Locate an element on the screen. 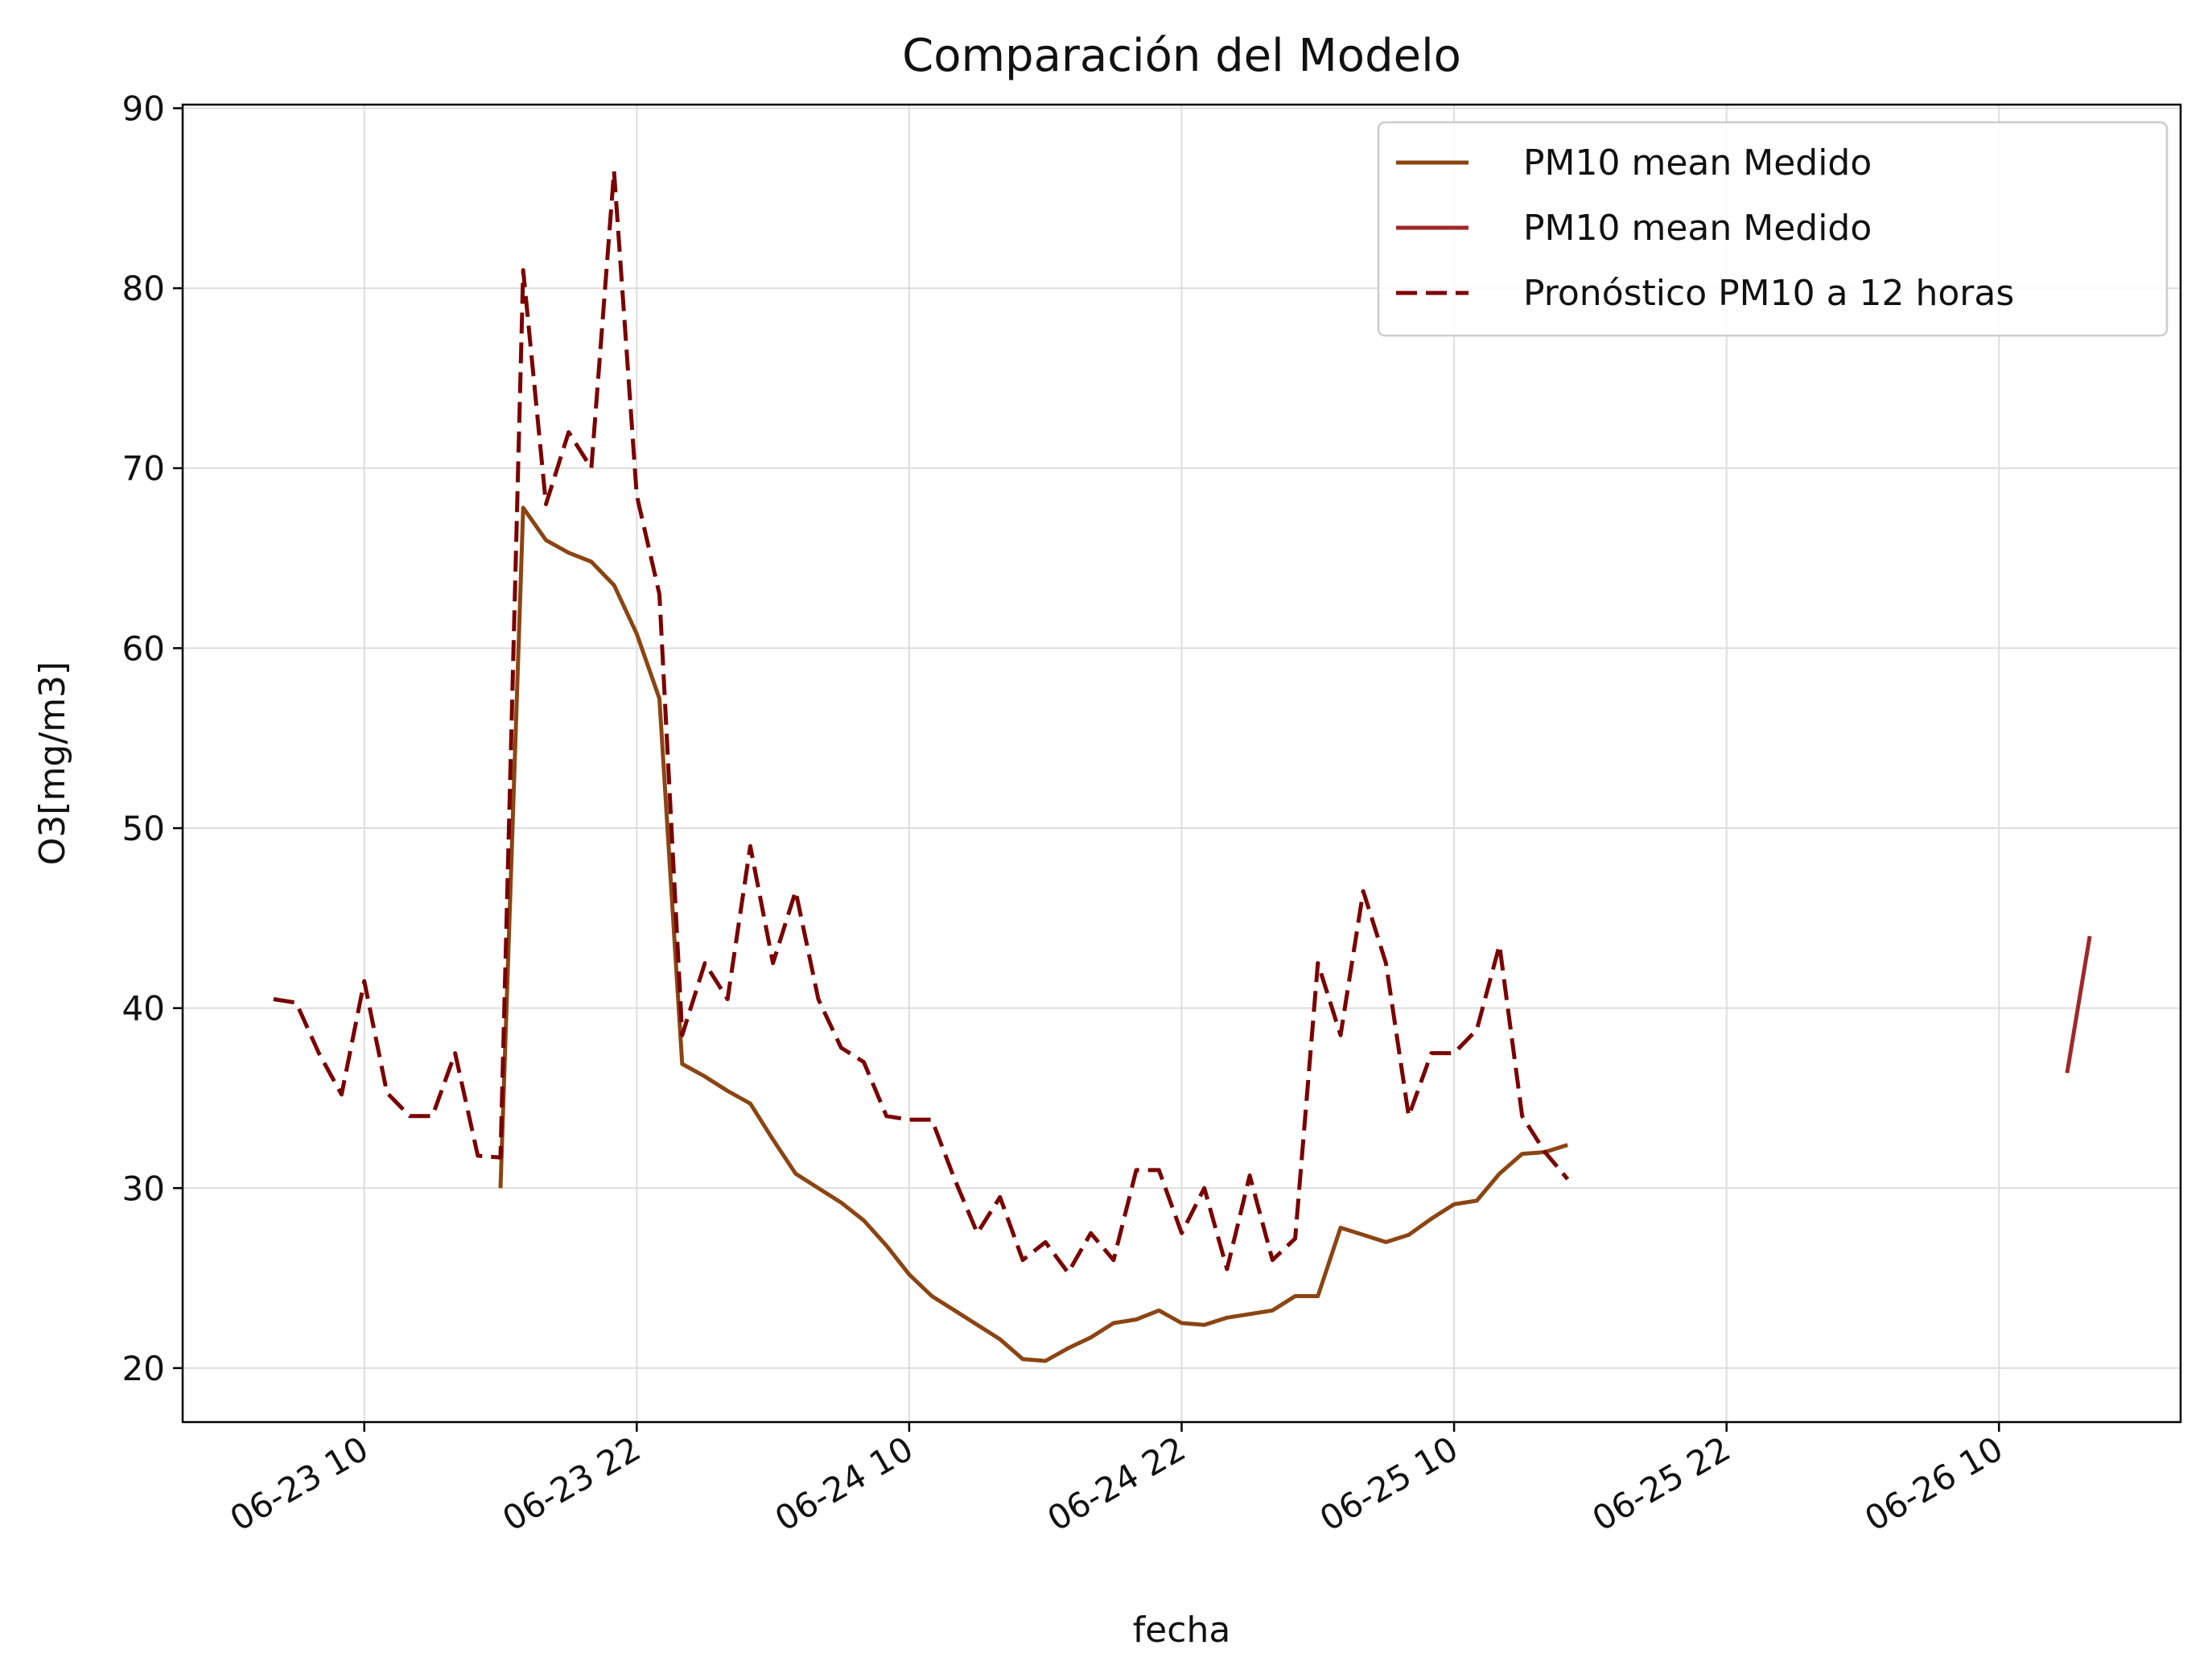 The width and height of the screenshot is (2212, 1678). x-tick-label: 06-24 22 is located at coordinates (1116, 1484).